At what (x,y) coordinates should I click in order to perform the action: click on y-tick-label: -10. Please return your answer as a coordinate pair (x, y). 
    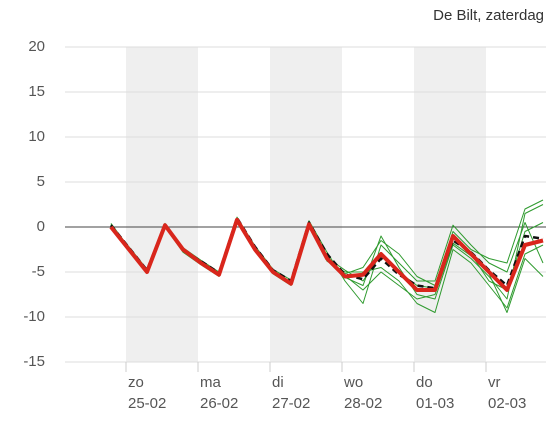
    Looking at the image, I should click on (34, 316).